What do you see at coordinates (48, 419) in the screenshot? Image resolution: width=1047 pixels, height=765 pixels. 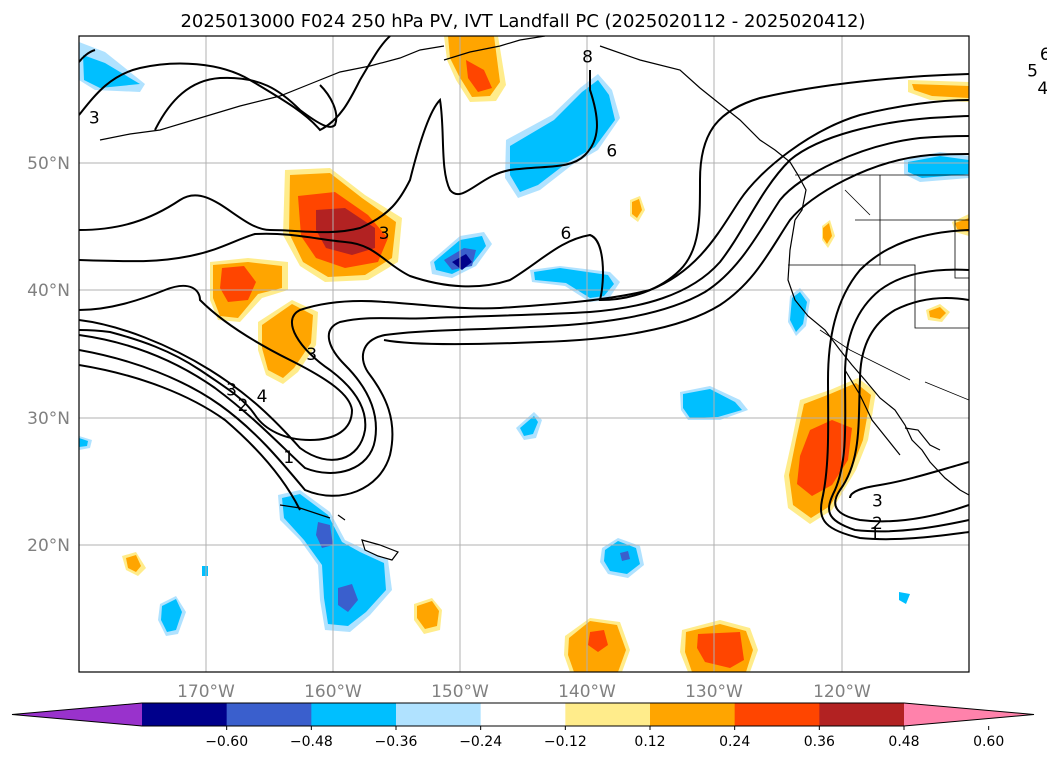 I see `lat-label-30n: 30°N` at bounding box center [48, 419].